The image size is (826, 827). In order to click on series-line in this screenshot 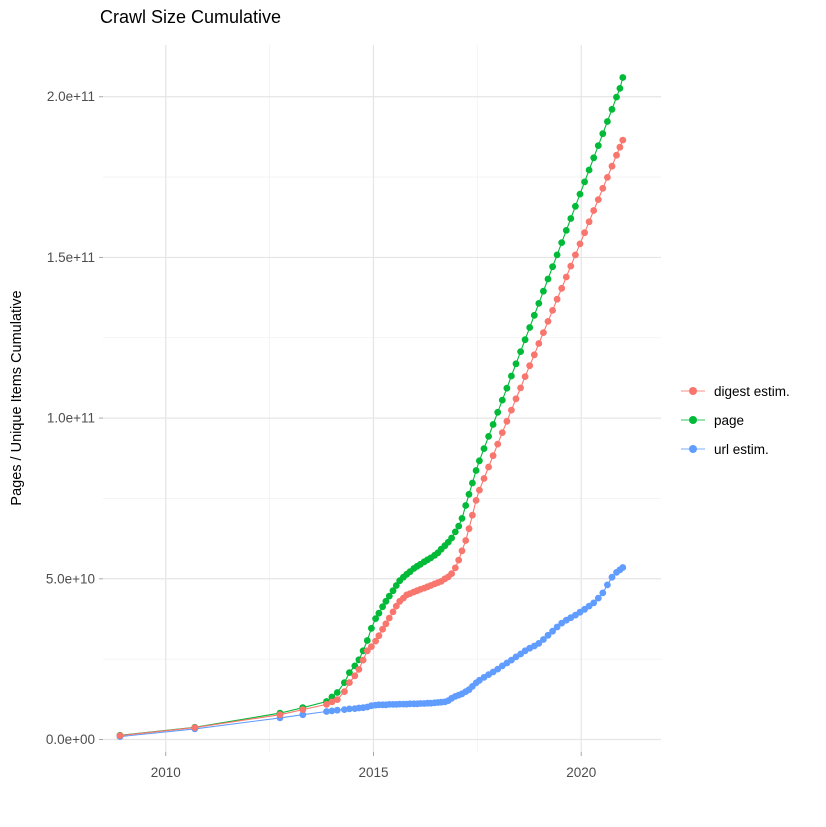, I will do `click(371, 652)`.